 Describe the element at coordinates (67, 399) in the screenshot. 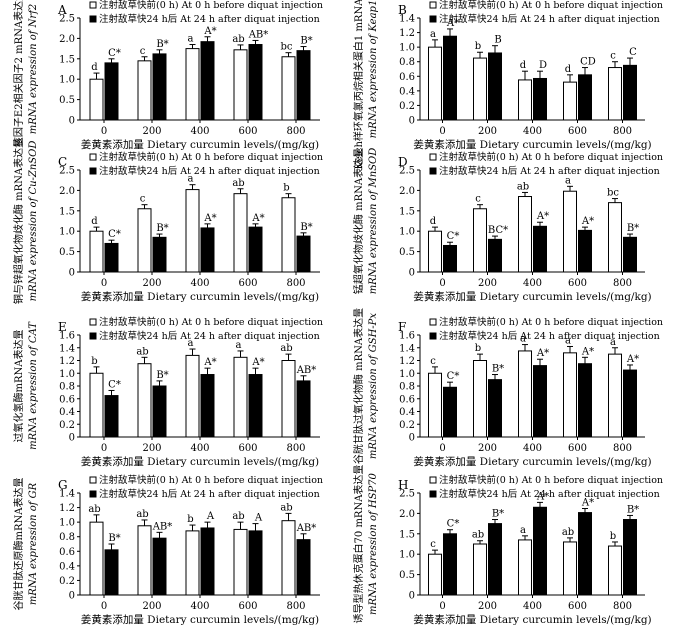

I see `y-tick-label: 0.6` at that location.